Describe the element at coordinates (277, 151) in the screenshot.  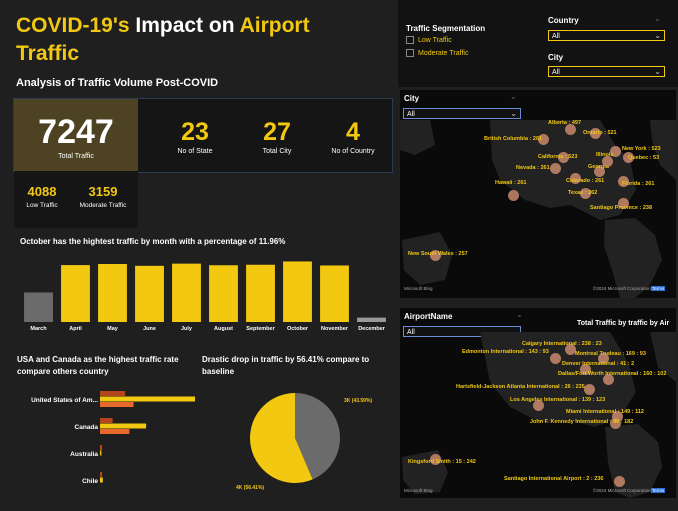
I see `cities-label: Total City` at that location.